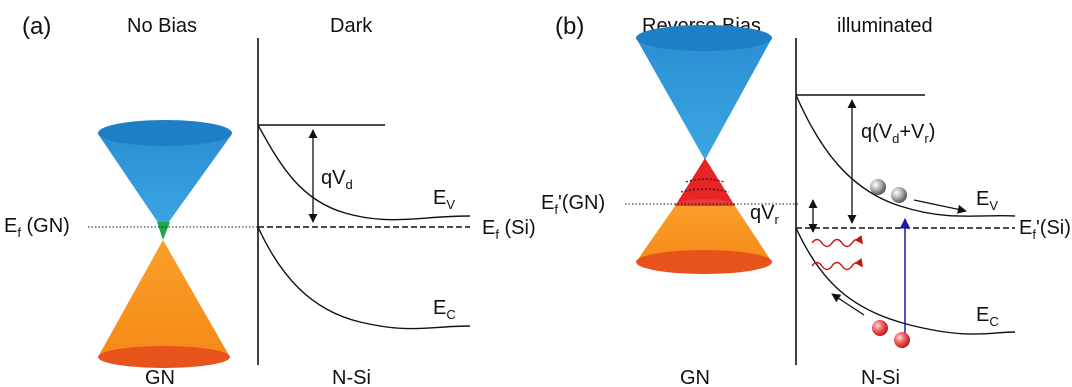  I want to click on panel-a-light-label: Dark, so click(351, 26).